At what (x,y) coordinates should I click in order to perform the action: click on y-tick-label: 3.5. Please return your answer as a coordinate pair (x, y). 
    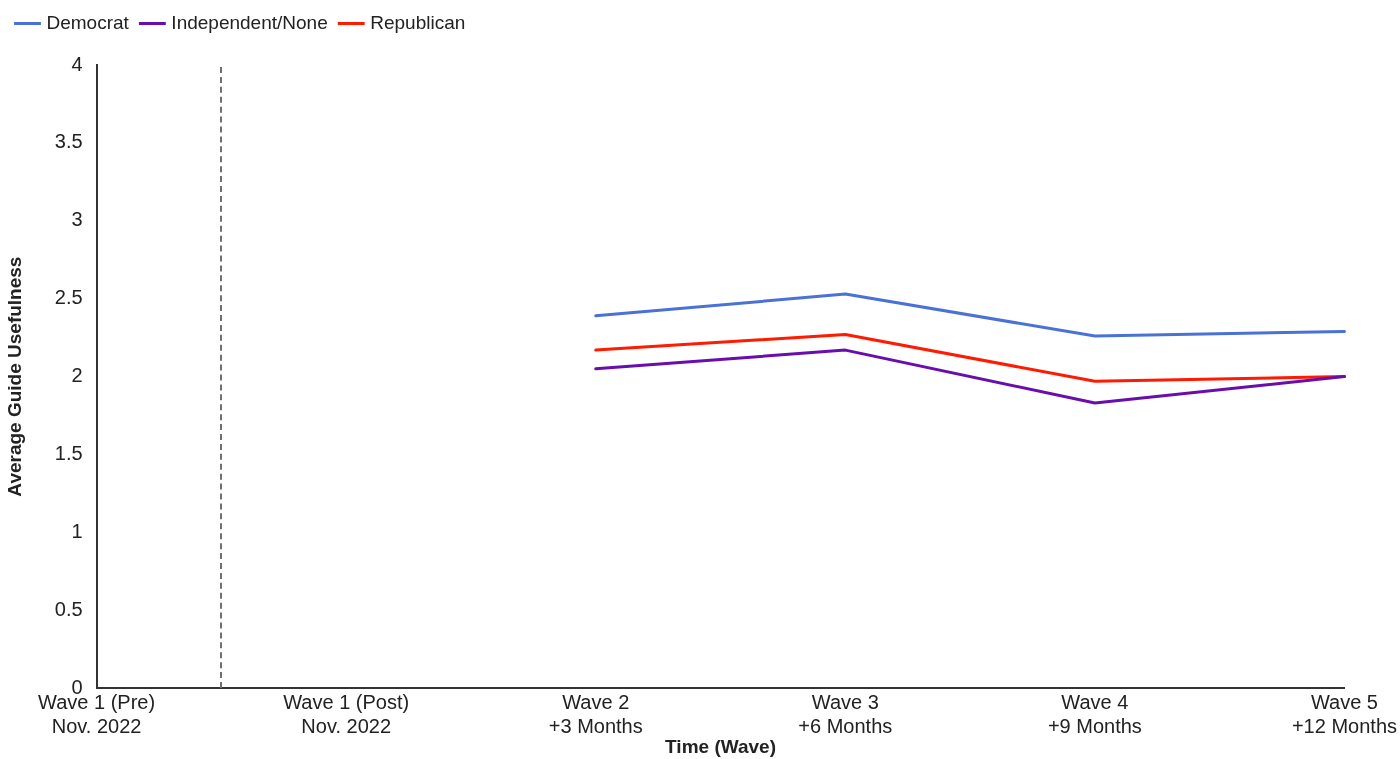
    Looking at the image, I should click on (68, 141).